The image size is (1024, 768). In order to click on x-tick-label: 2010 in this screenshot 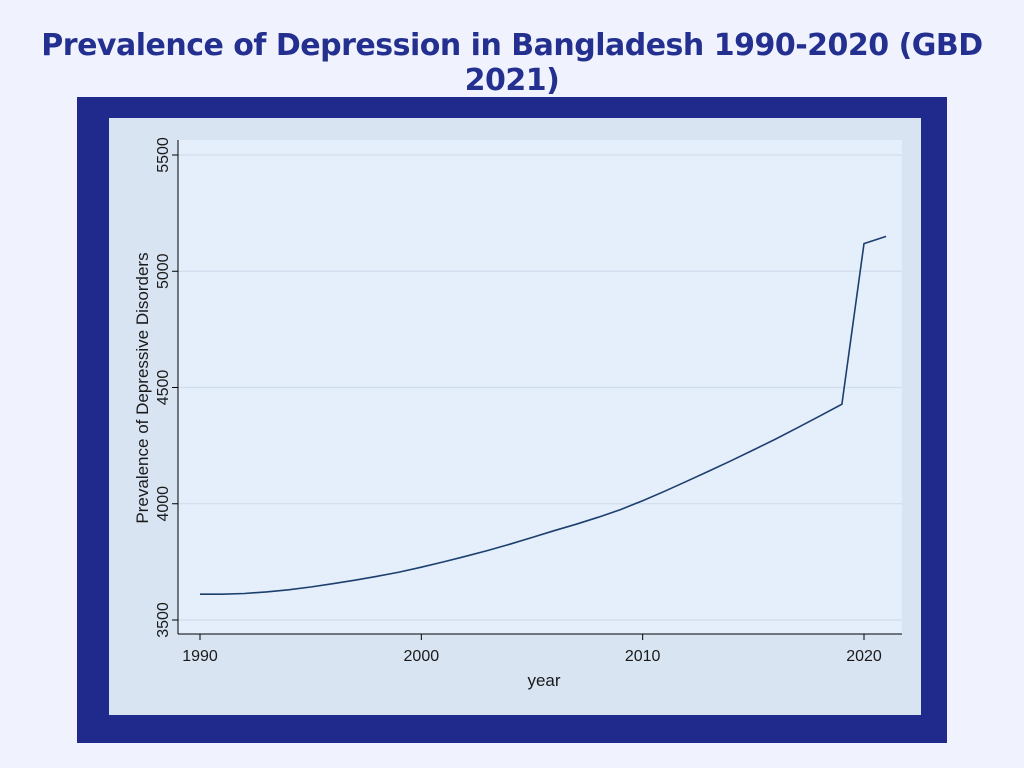, I will do `click(643, 656)`.